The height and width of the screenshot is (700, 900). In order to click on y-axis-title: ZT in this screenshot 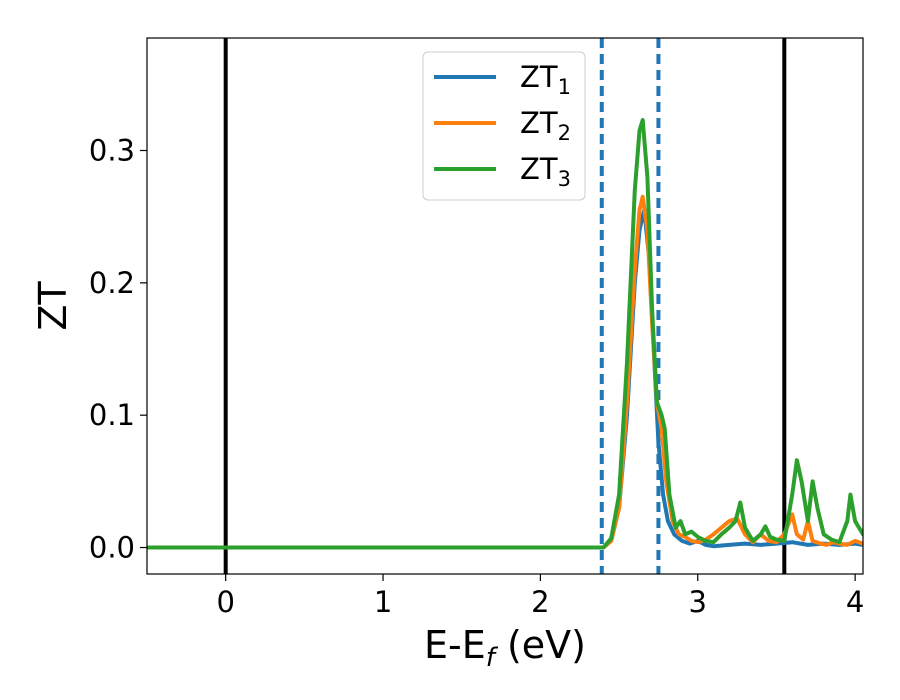, I will do `click(53, 306)`.